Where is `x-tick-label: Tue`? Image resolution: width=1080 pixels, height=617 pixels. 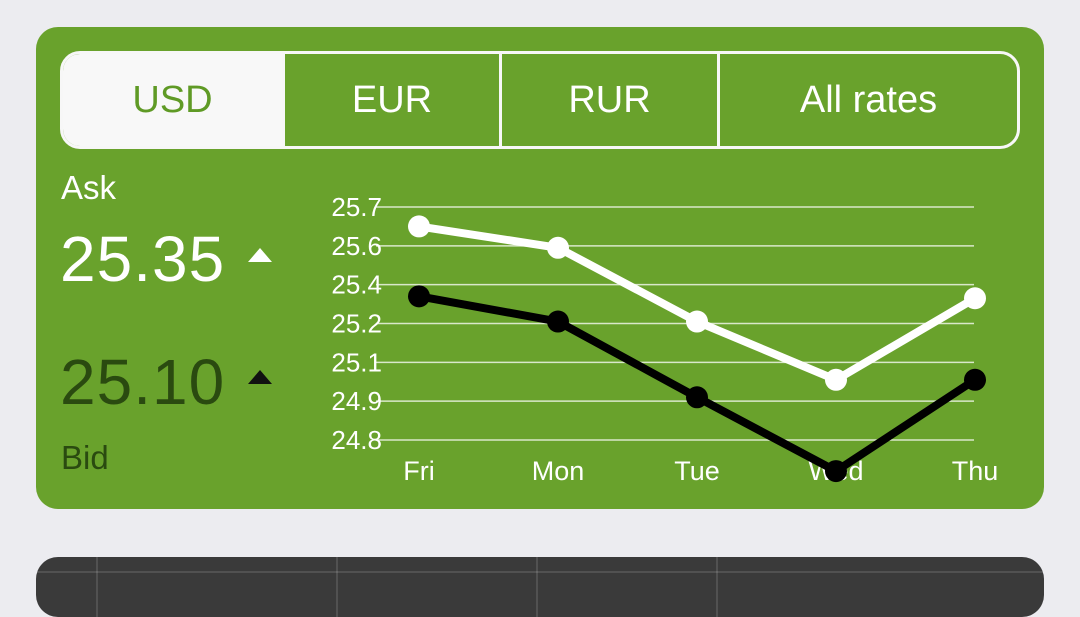 x-tick-label: Tue is located at coordinates (697, 471).